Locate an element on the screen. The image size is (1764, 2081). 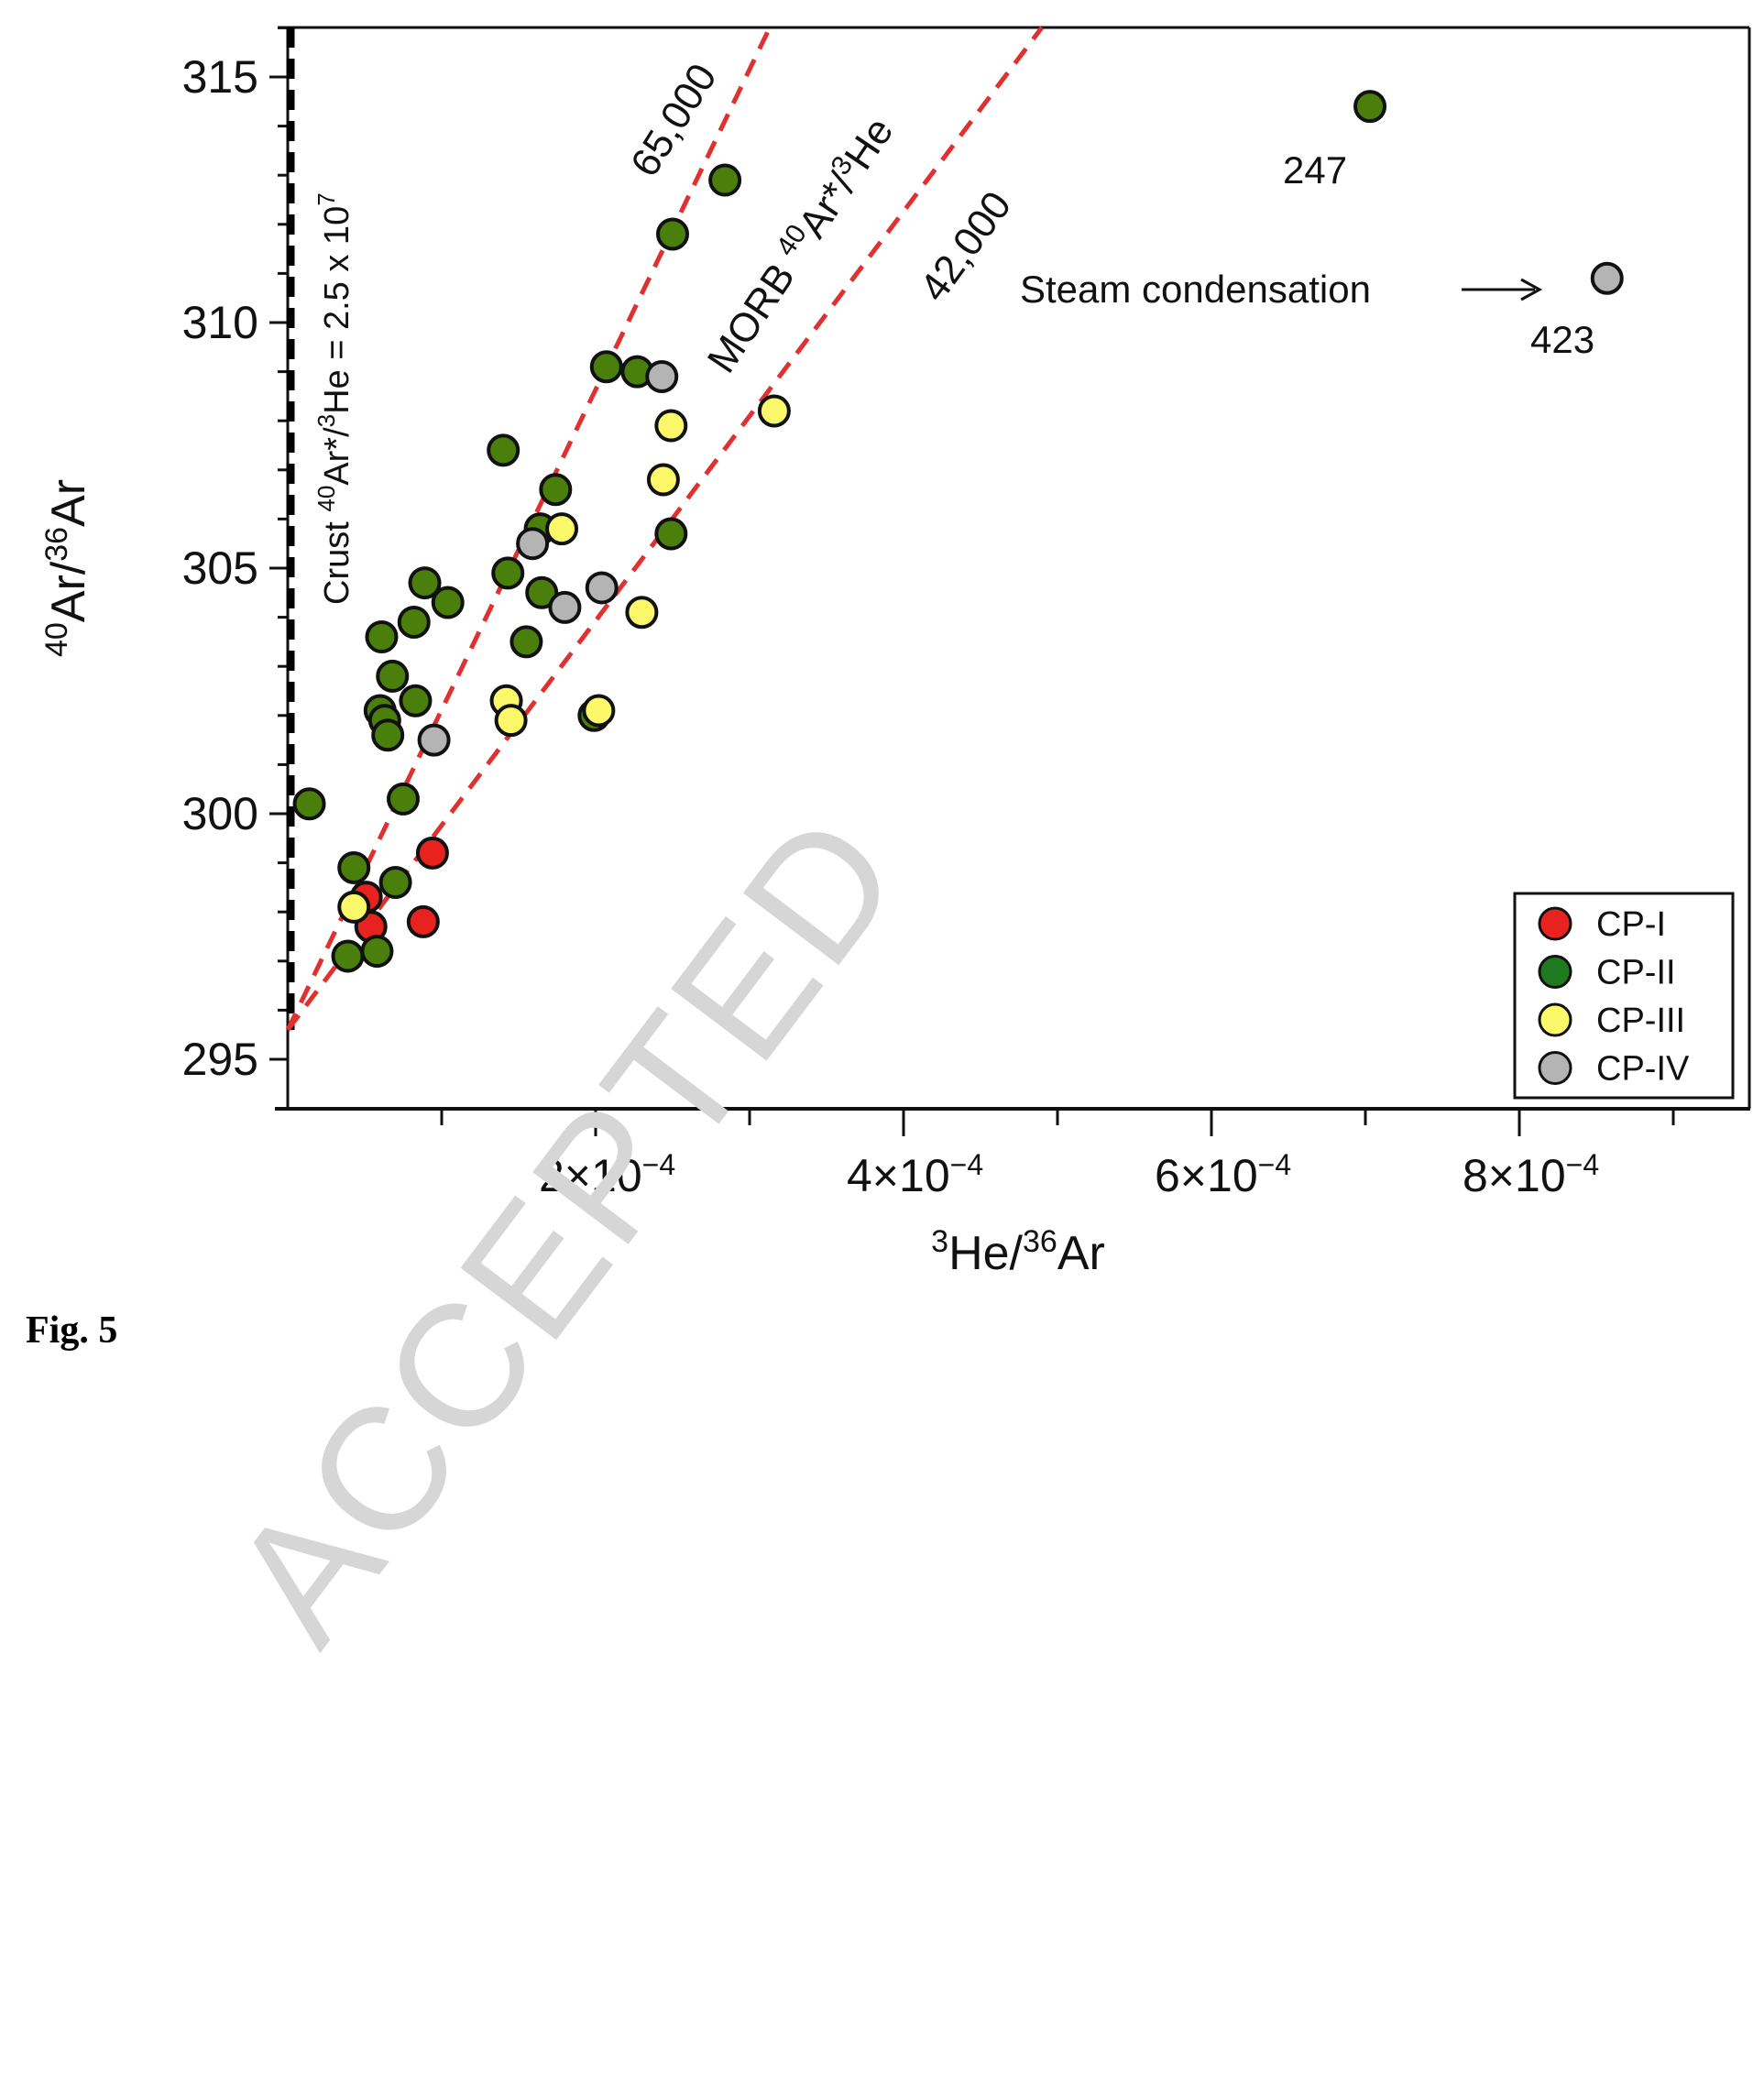
y-tick-label: 295 is located at coordinates (220, 1059).